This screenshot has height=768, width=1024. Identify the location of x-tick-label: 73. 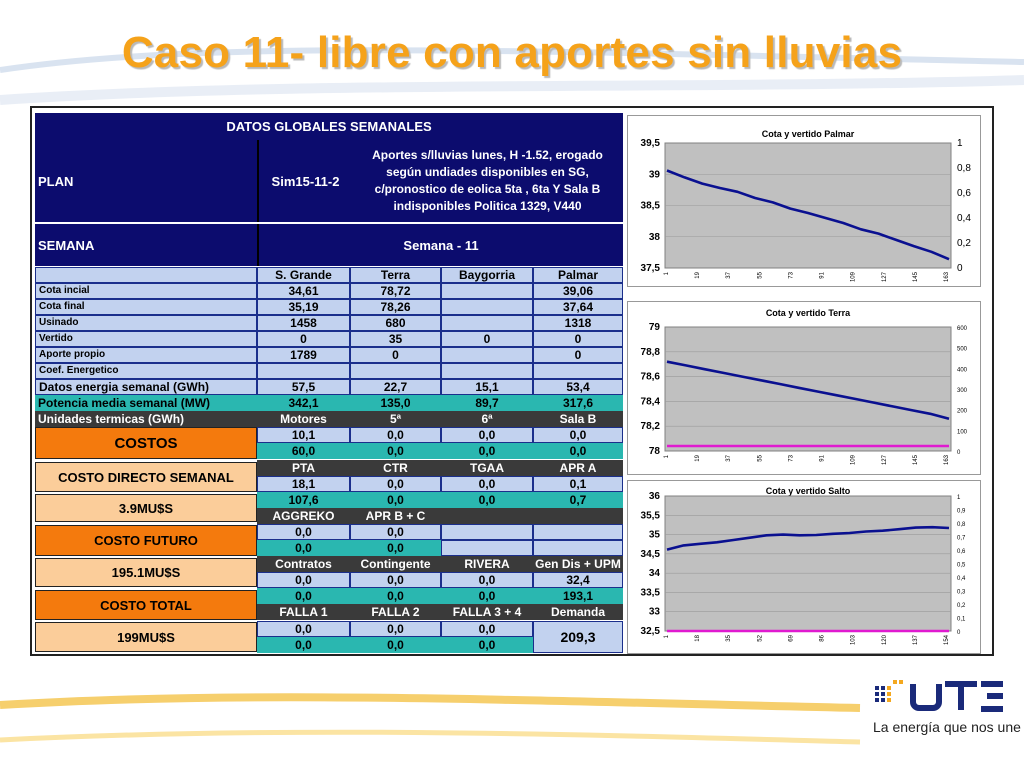
(791, 457).